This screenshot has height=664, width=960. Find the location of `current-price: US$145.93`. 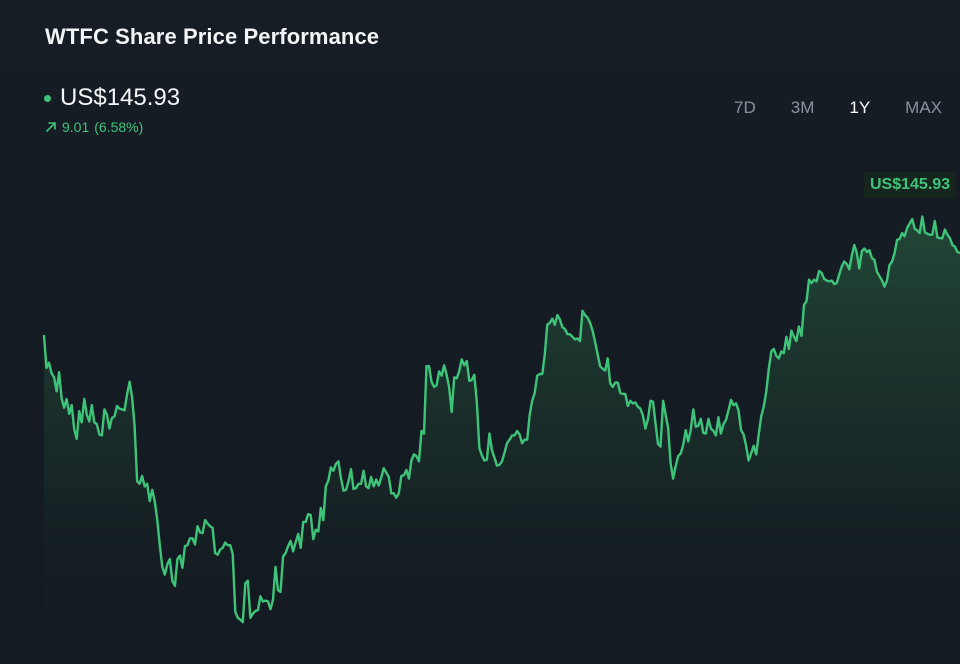

current-price: US$145.93 is located at coordinates (120, 97).